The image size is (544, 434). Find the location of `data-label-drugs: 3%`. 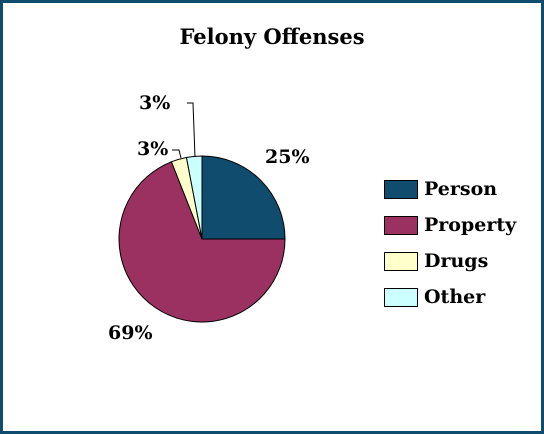

data-label-drugs: 3% is located at coordinates (153, 149).